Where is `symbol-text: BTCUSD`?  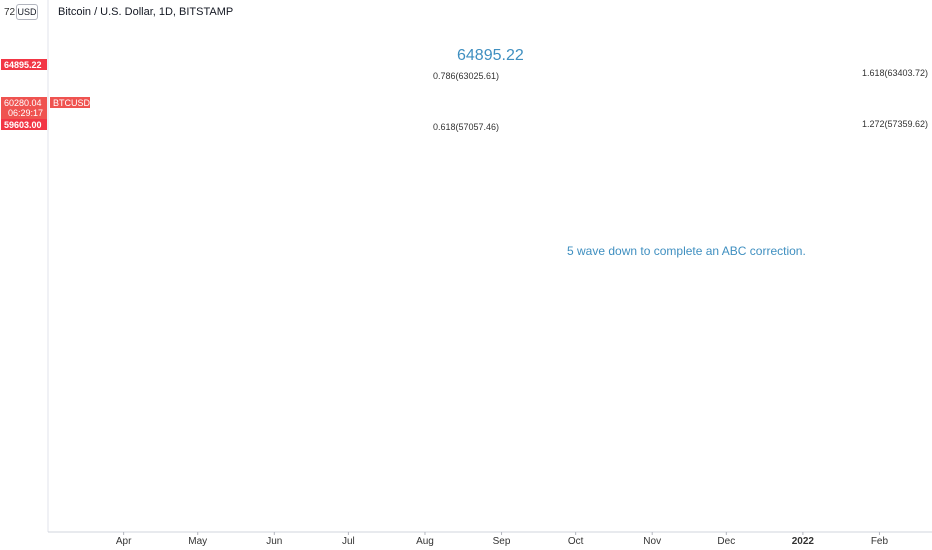 symbol-text: BTCUSD is located at coordinates (72, 103).